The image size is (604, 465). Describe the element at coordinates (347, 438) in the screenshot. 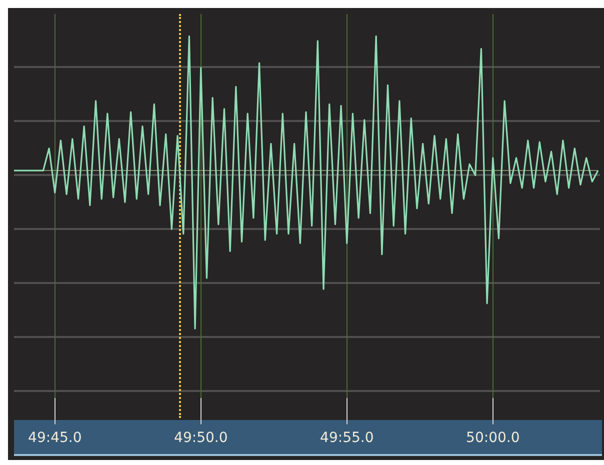

I see `x-tick-label: 49:55.0` at that location.